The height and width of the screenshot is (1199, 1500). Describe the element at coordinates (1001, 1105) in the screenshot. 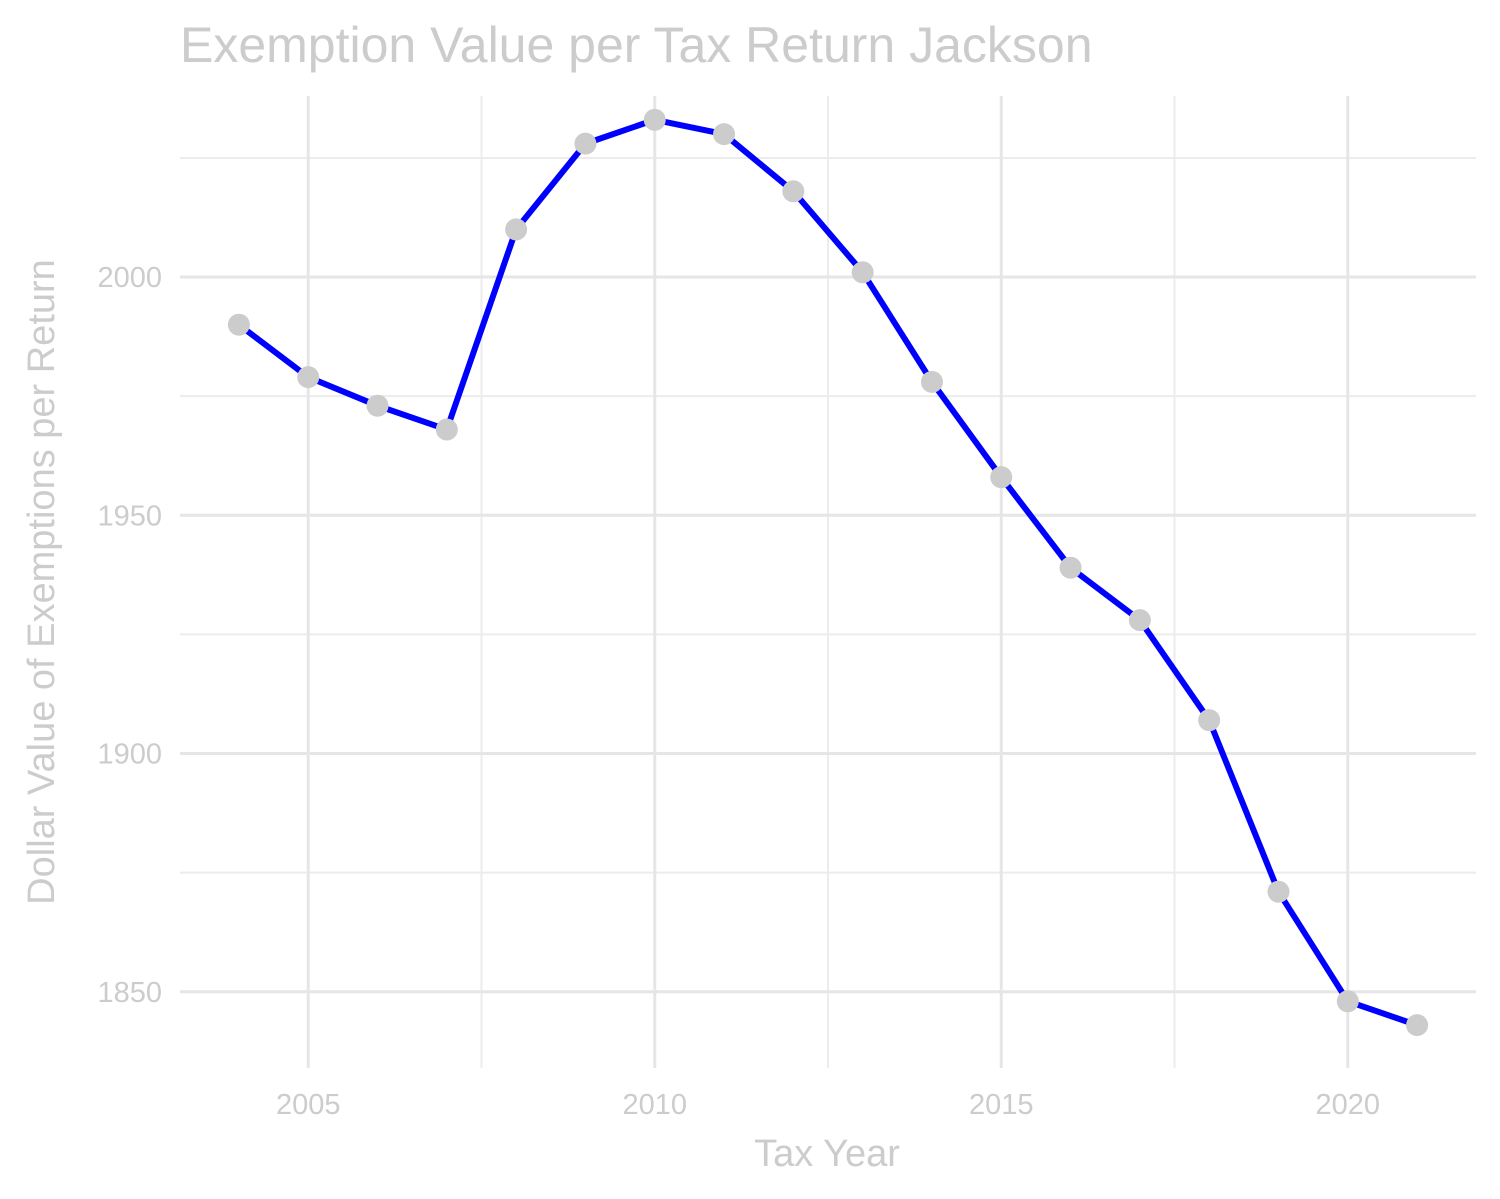

I see `x-tick-label: 2015` at that location.